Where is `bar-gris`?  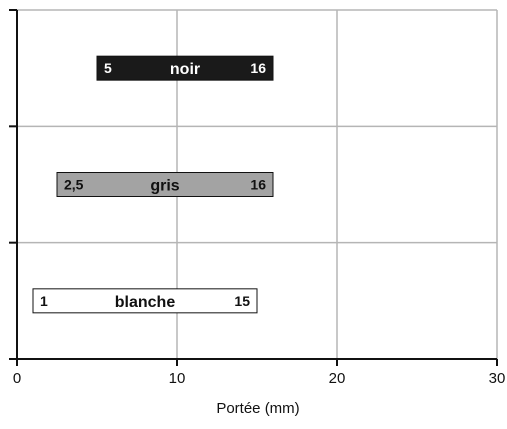 bar-gris is located at coordinates (165, 184).